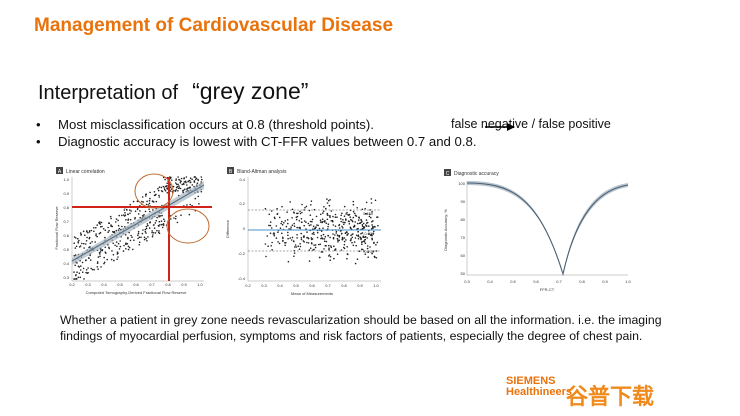 The image size is (740, 416). Describe the element at coordinates (463, 219) in the screenshot. I see `y-tick-label: 80` at that location.